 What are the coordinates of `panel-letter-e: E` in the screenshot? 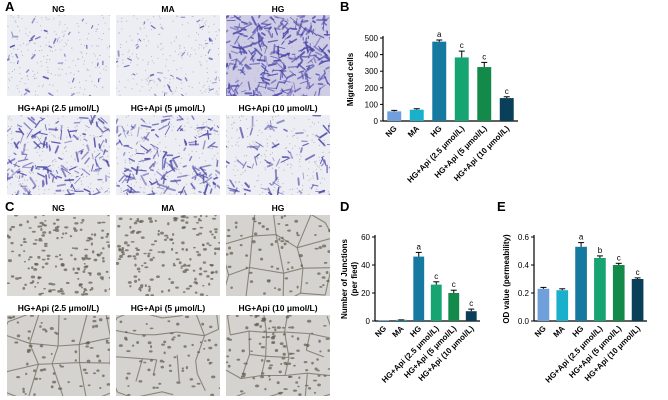 It's located at (501, 206).